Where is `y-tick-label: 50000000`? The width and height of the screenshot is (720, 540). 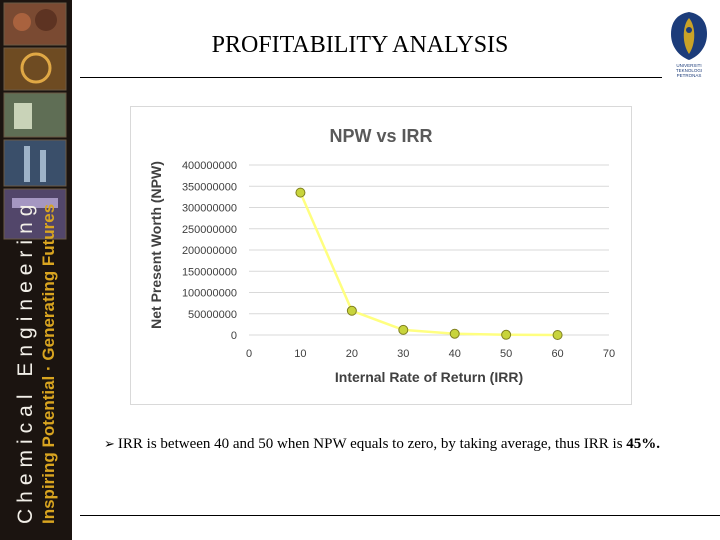 y-tick-label: 50000000 is located at coordinates (212, 315).